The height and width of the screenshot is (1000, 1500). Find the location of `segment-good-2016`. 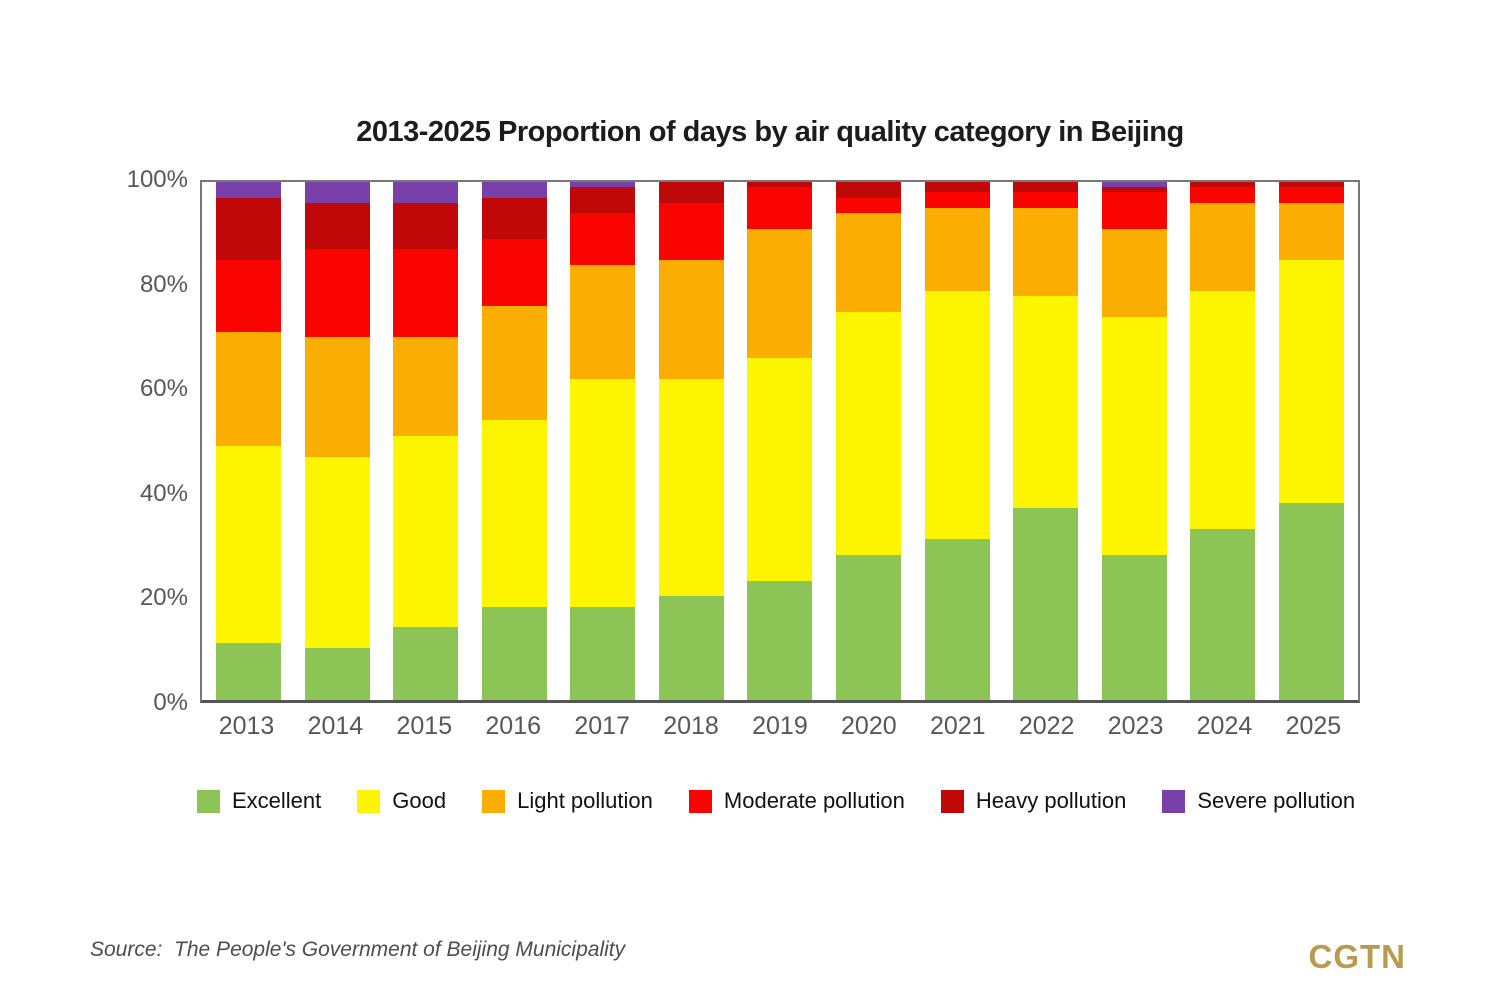

segment-good-2016 is located at coordinates (514, 513).